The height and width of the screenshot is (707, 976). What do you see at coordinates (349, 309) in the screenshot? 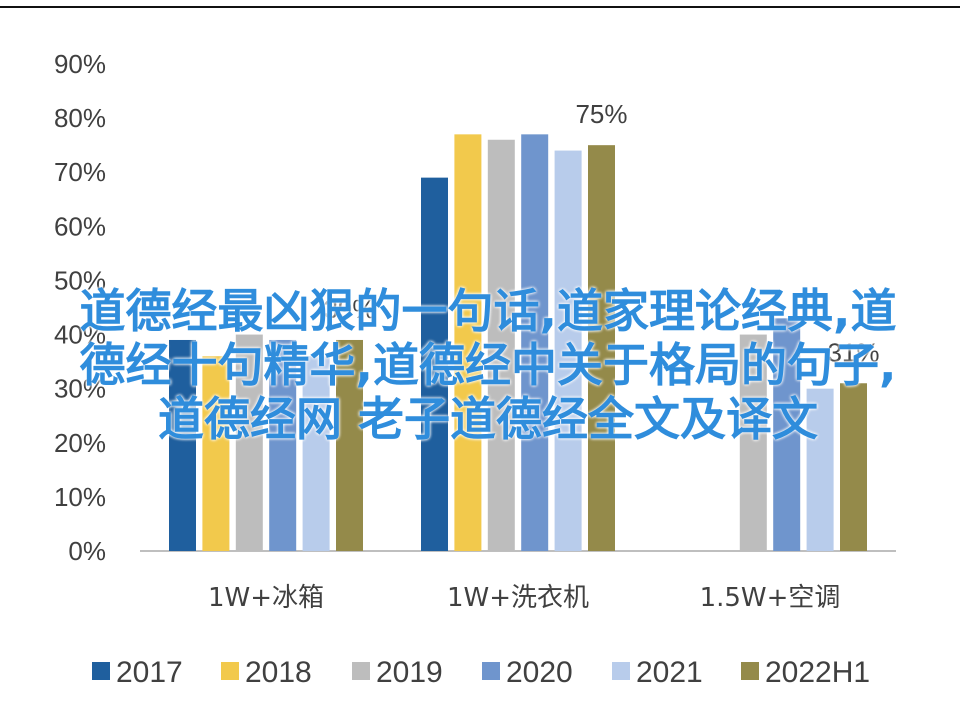
I see `data-label: 39%` at bounding box center [349, 309].